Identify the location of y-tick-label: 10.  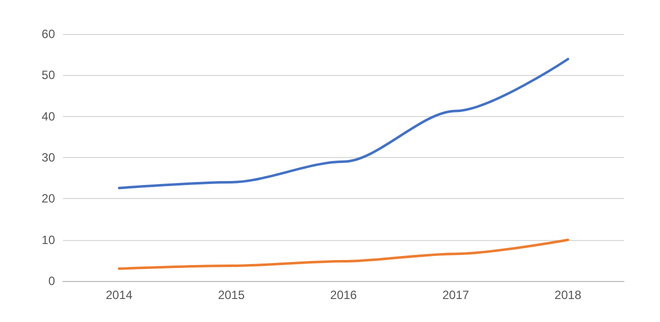
(49, 239).